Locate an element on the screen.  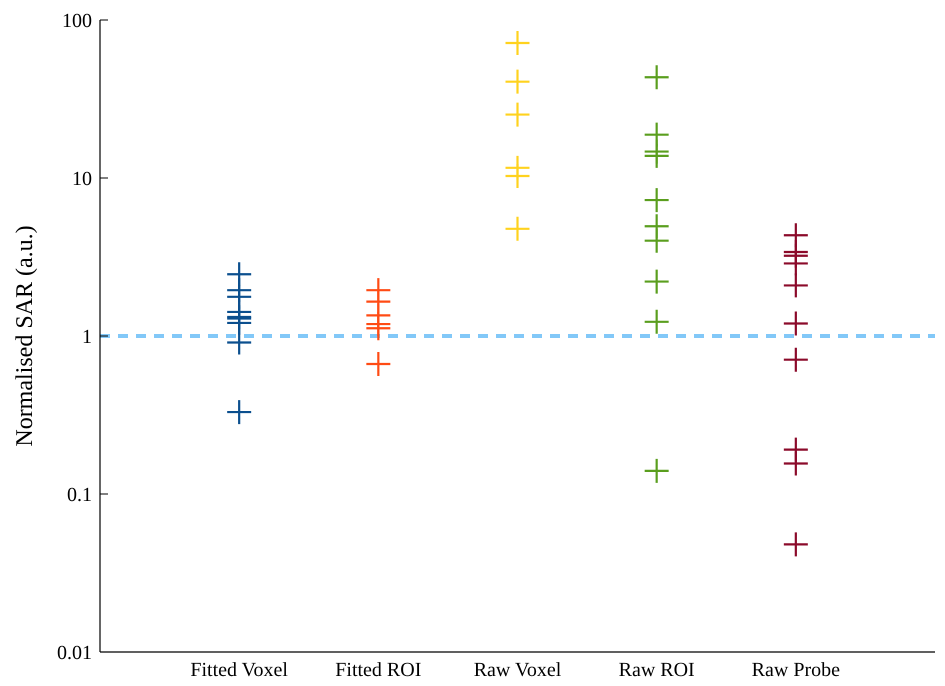
y-tick-label: 0.1 is located at coordinates (79, 495).